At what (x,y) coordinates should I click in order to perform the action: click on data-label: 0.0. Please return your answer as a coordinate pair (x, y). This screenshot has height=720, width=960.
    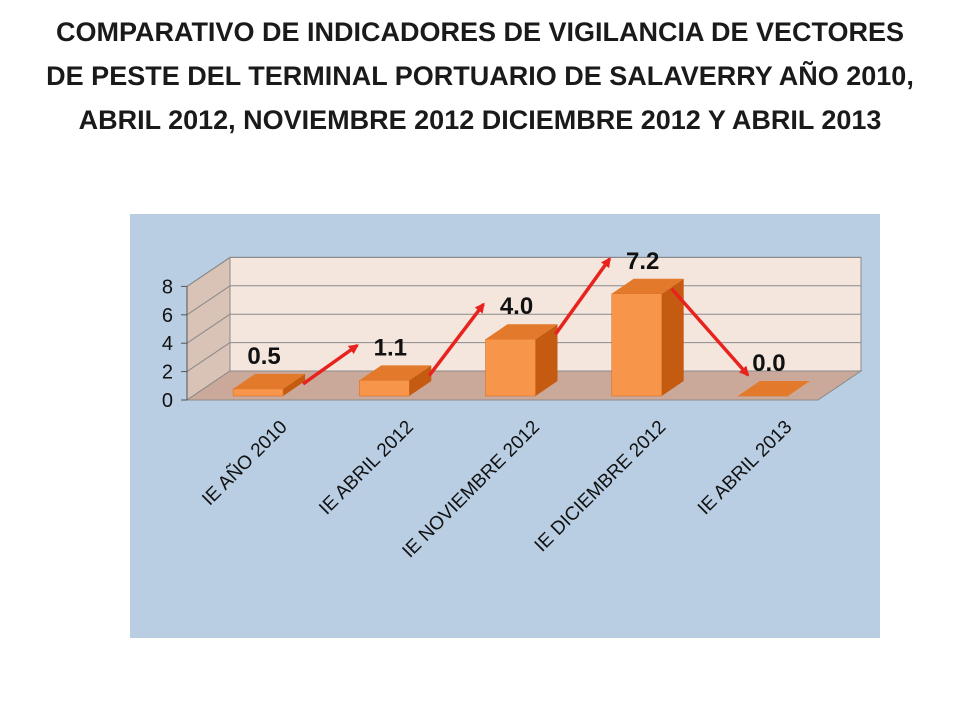
    Looking at the image, I should click on (768, 363).